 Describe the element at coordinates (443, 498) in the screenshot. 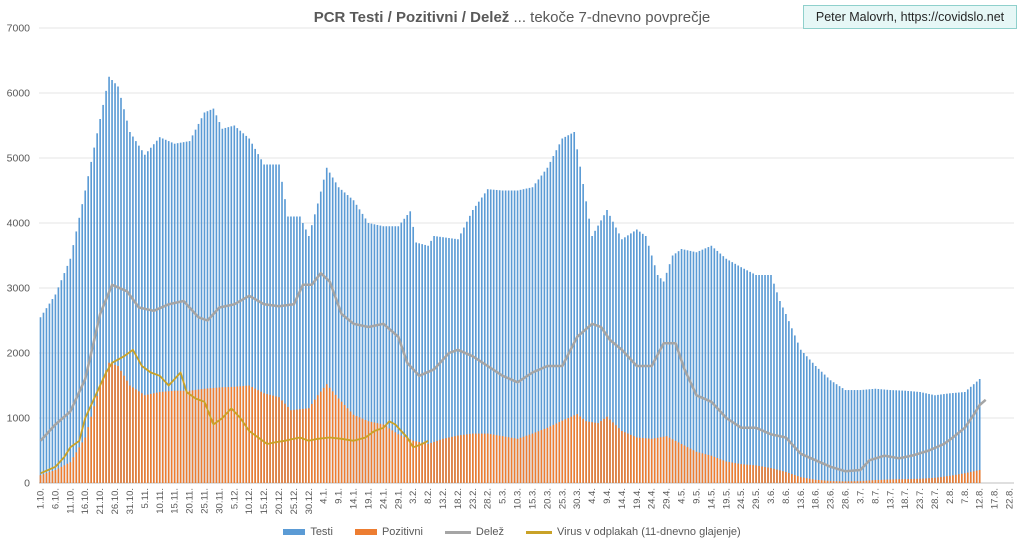

I see `x-tick-label: 13.2.` at that location.